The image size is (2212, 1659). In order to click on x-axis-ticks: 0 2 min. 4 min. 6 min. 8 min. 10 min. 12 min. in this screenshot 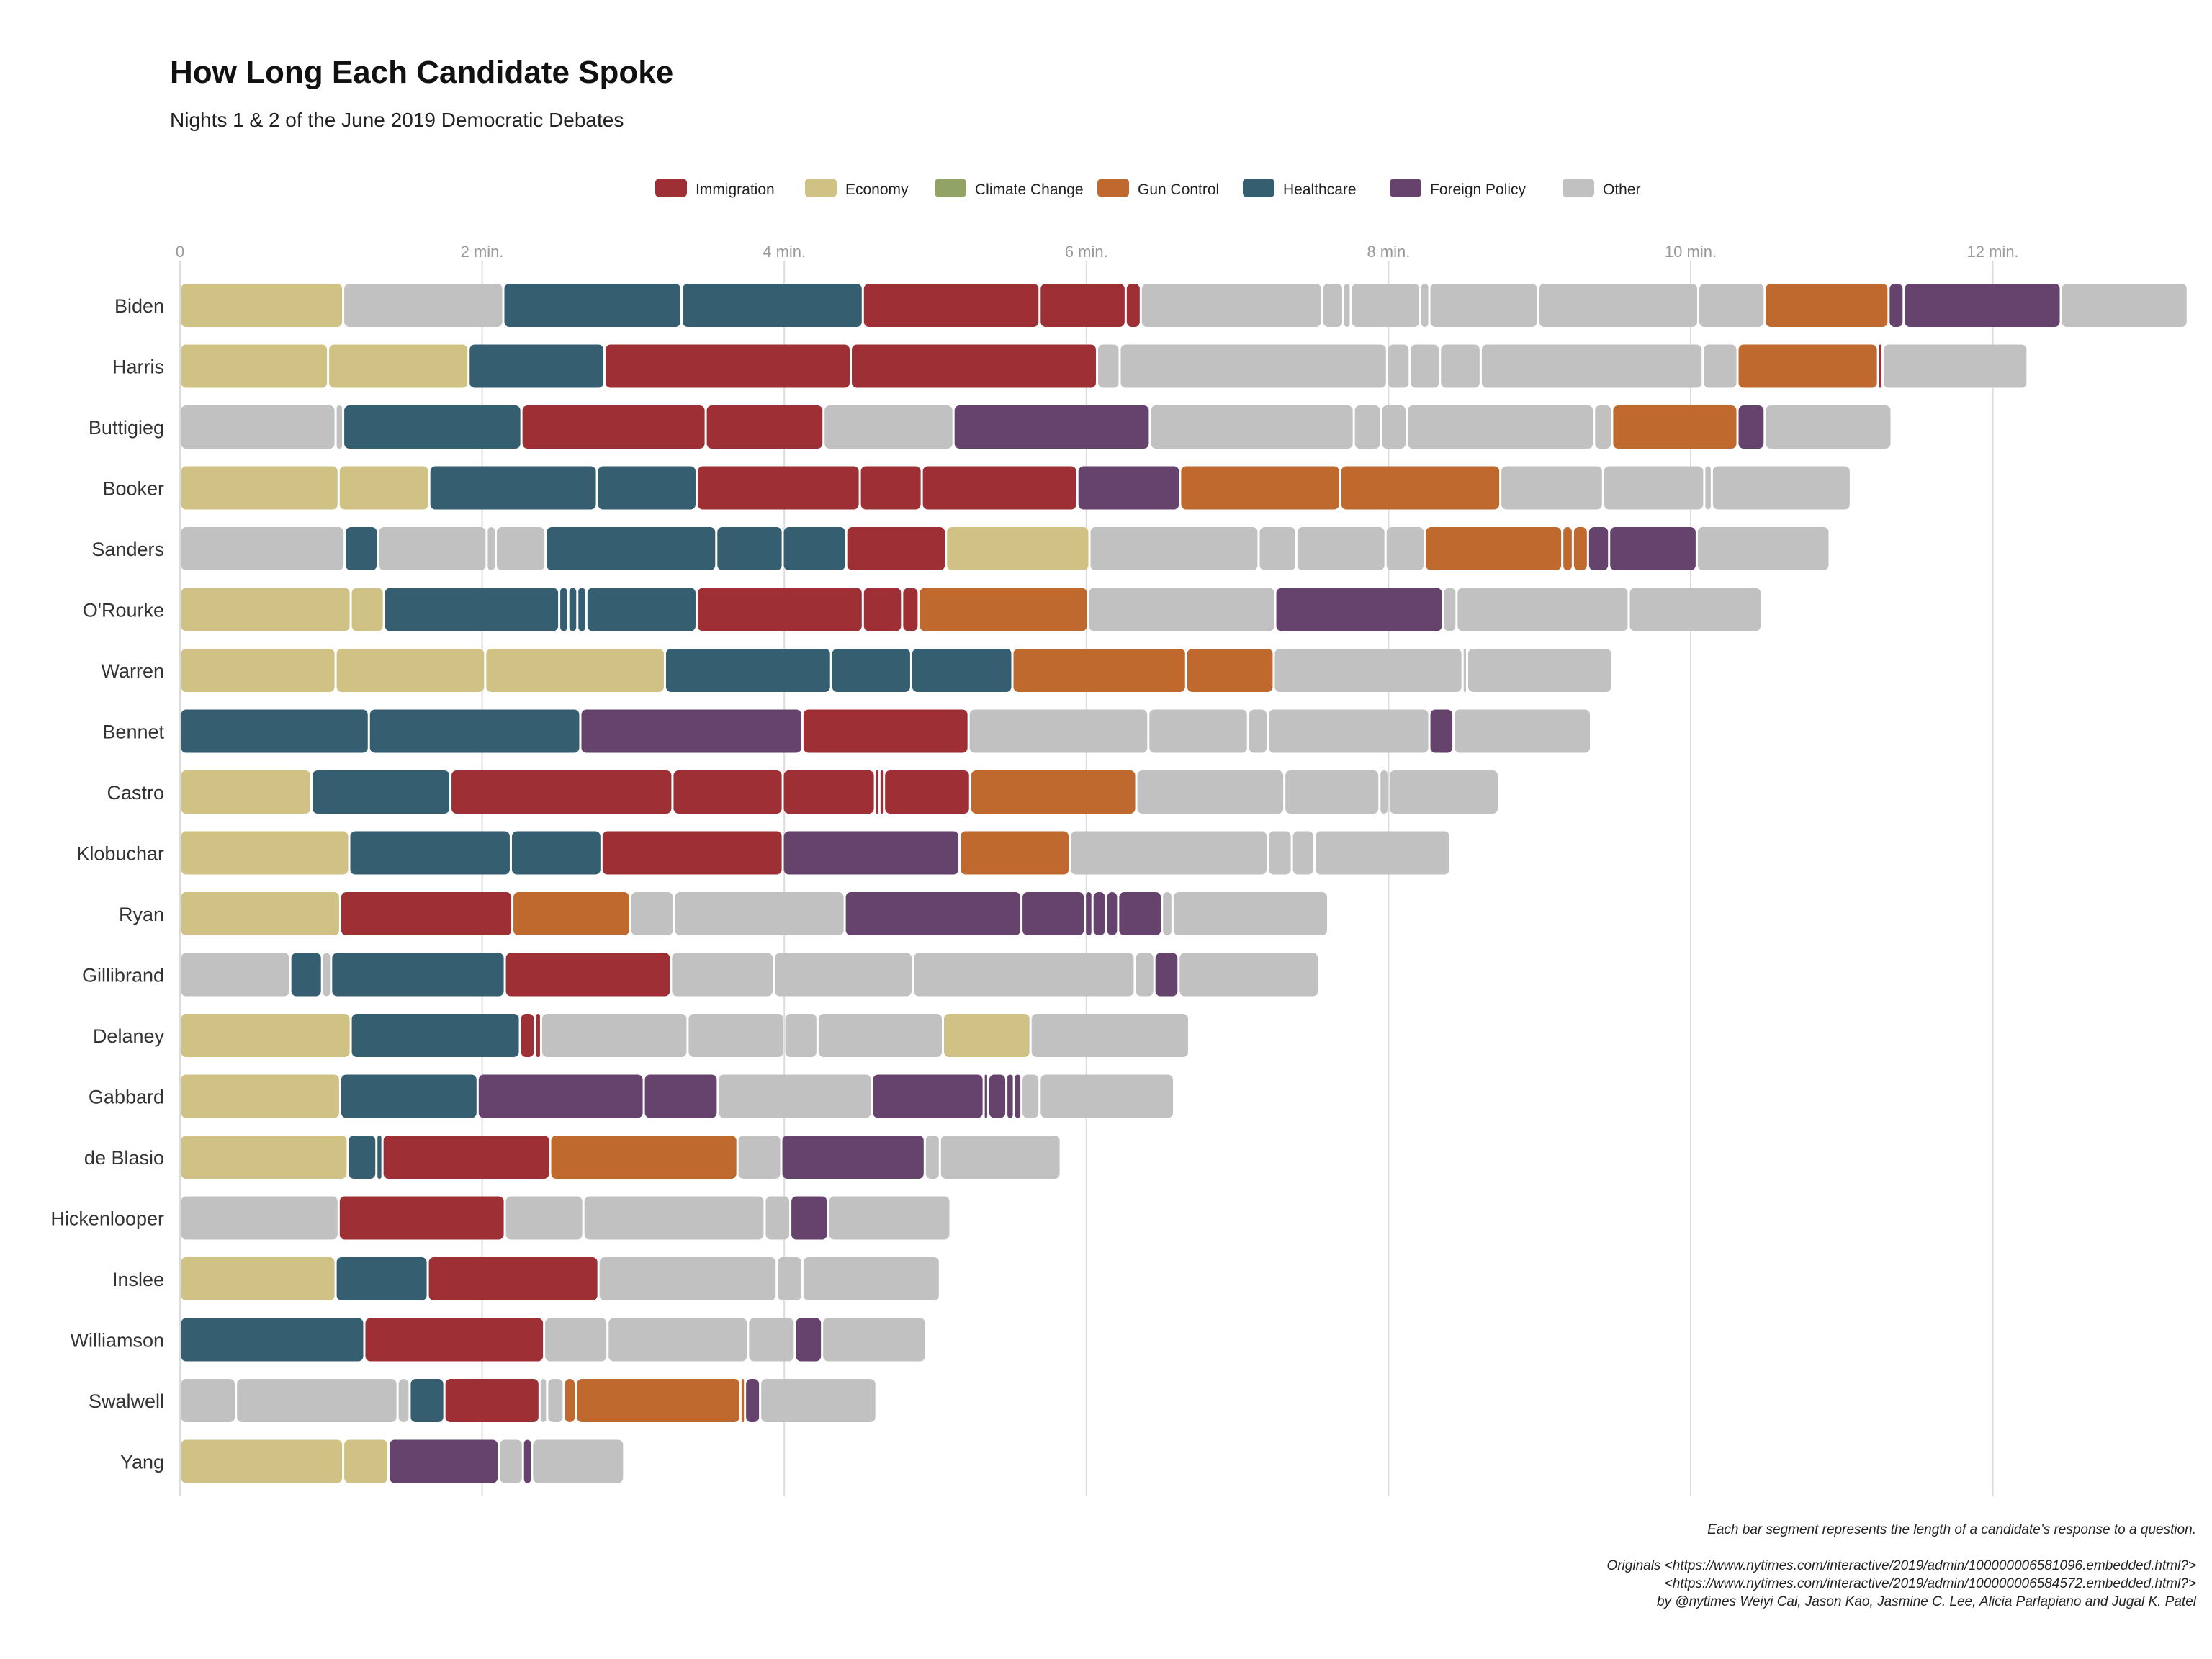, I will do `click(1098, 252)`.